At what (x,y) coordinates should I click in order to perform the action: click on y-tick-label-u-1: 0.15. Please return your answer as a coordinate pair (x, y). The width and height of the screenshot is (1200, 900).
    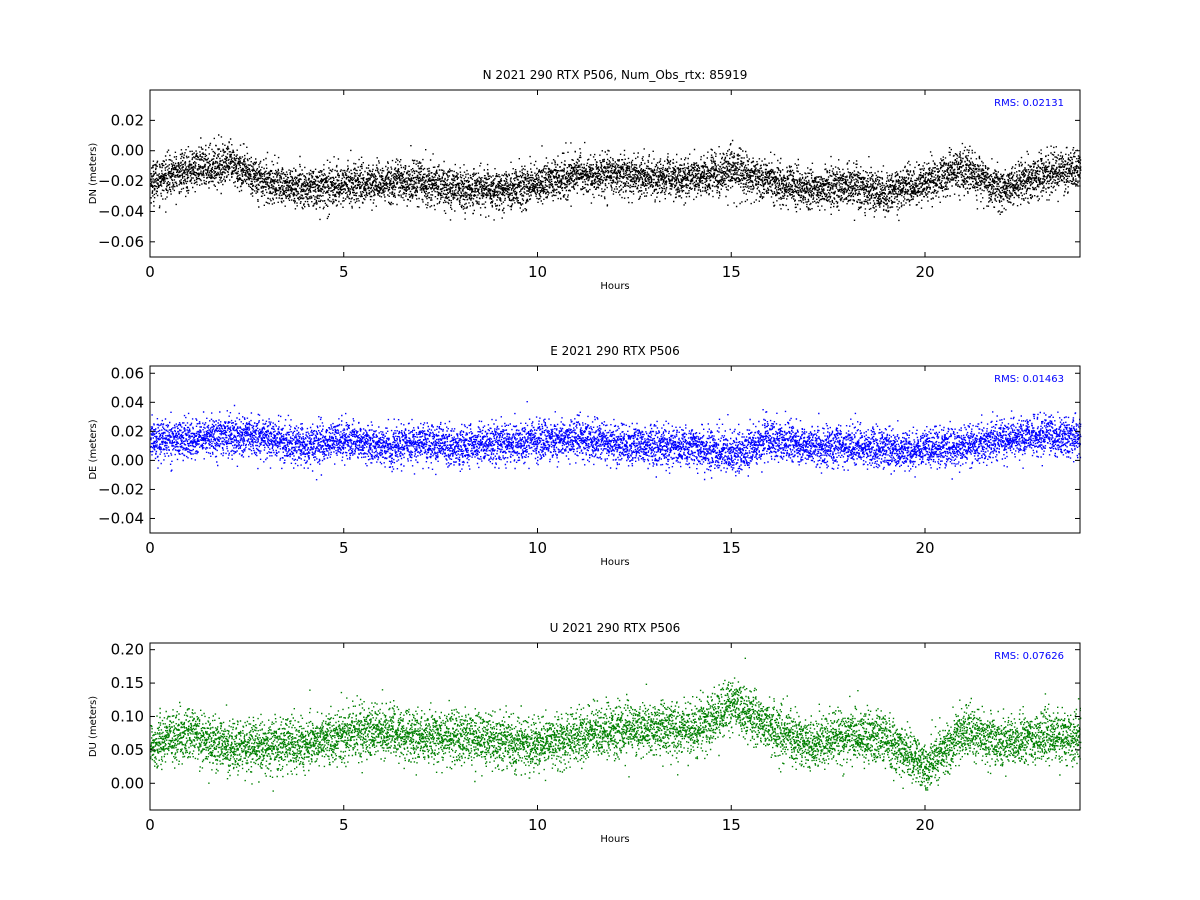
    Looking at the image, I should click on (127, 683).